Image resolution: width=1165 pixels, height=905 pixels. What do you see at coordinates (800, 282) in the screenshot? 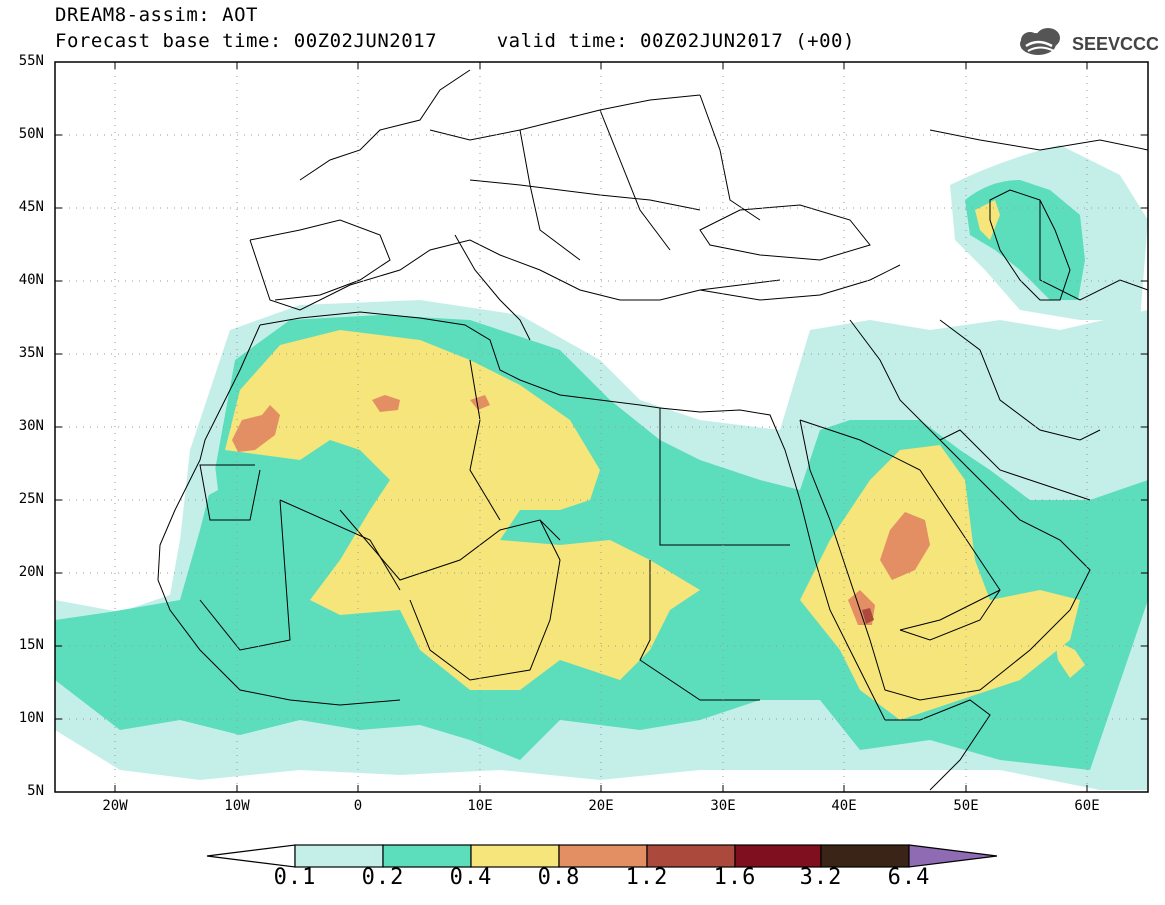
I see `turkey` at bounding box center [800, 282].